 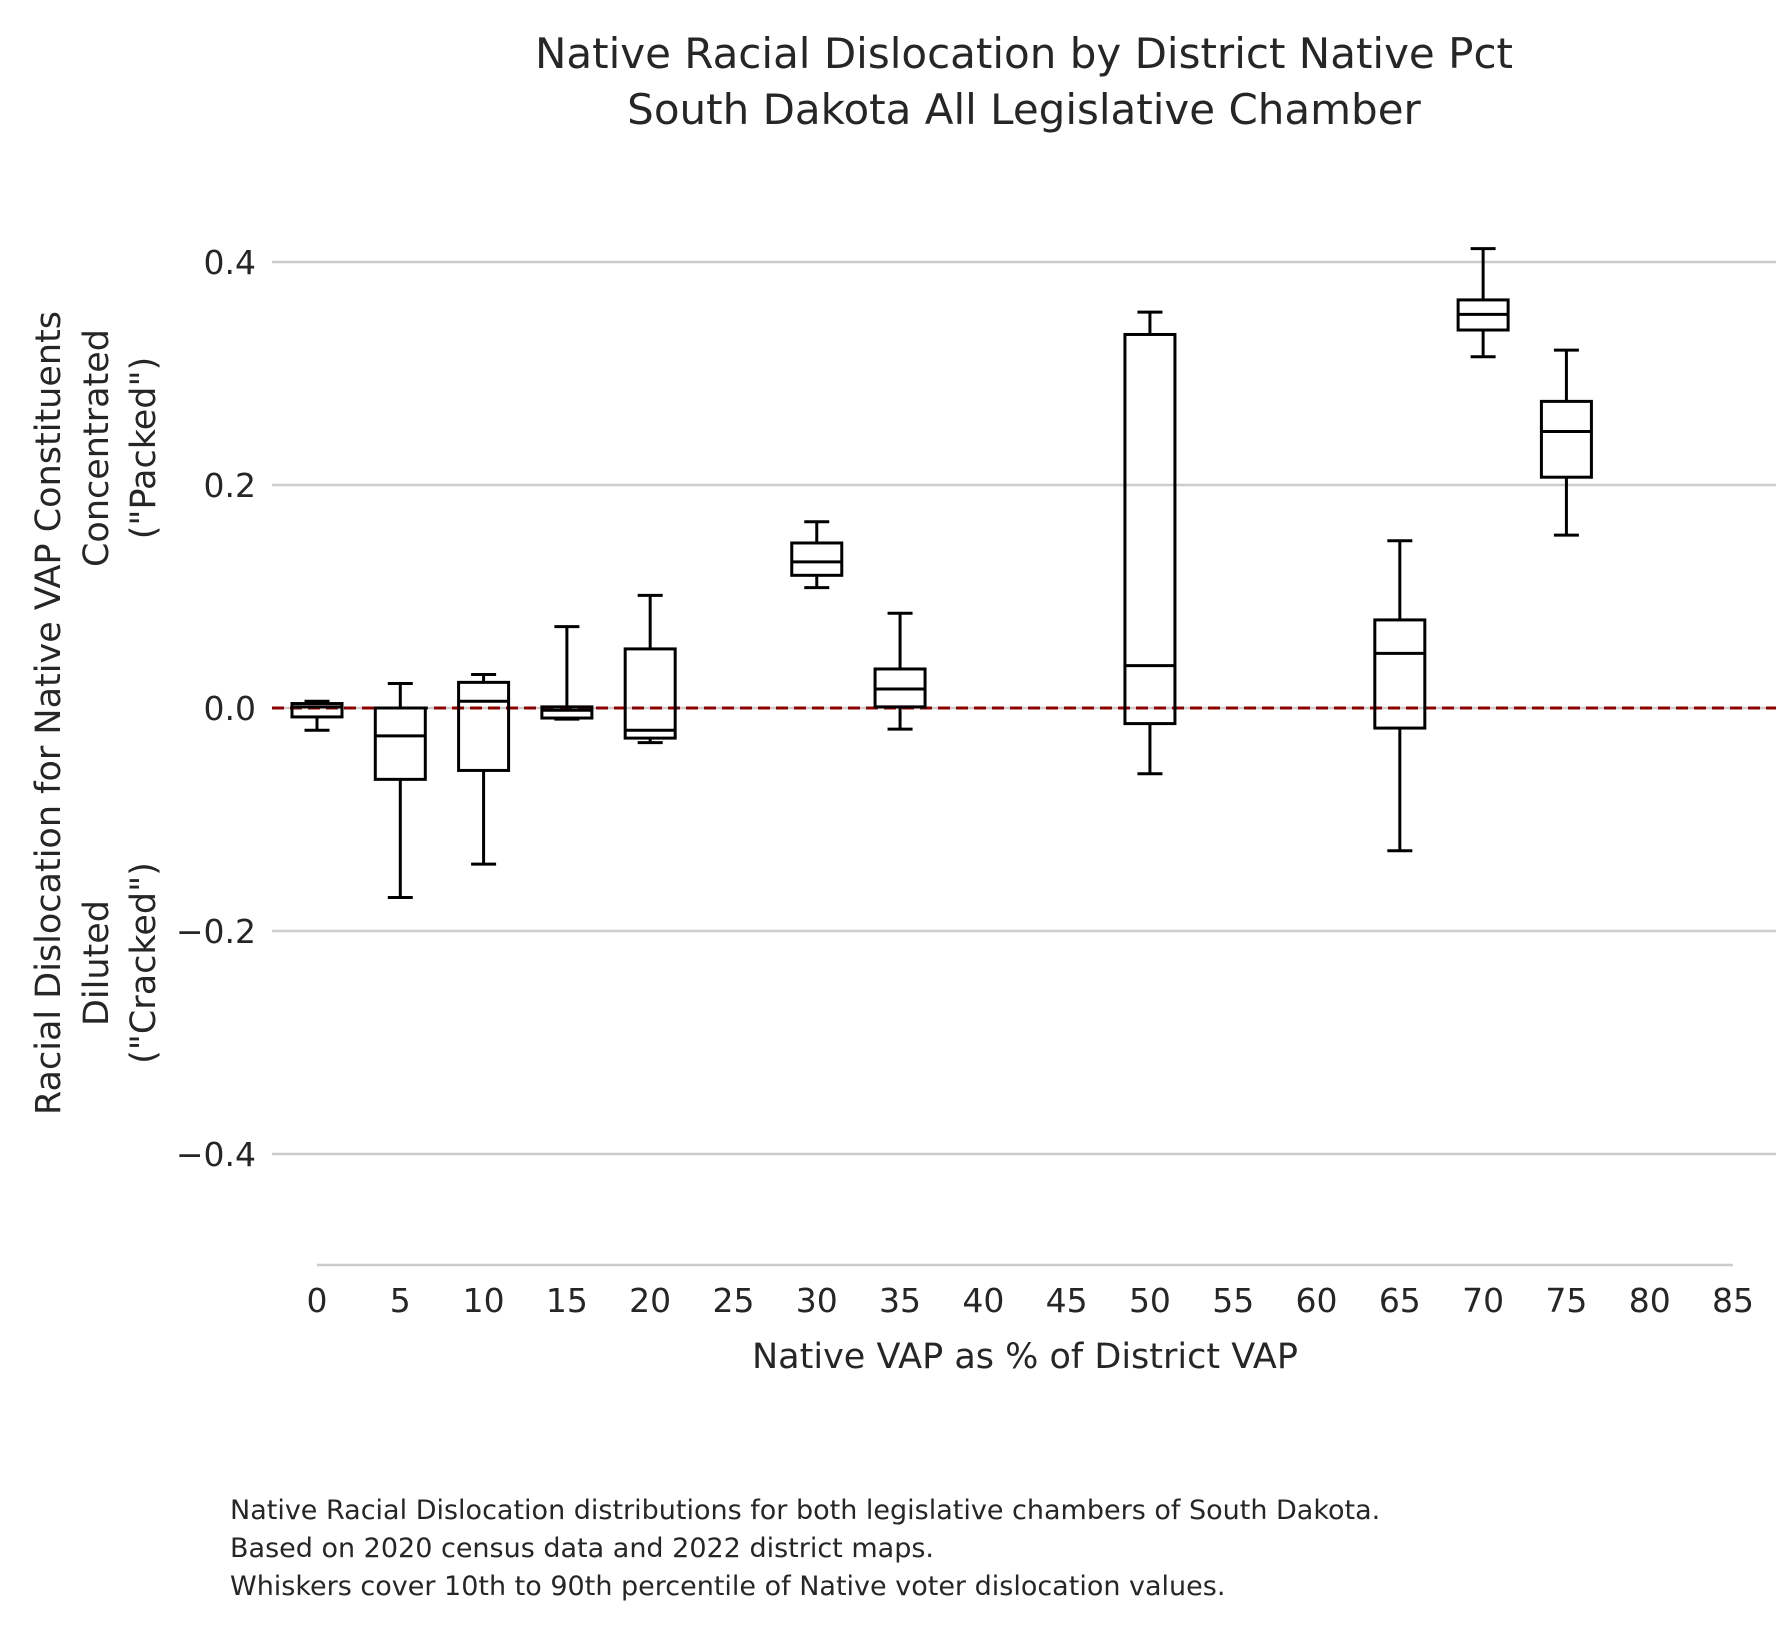 I want to click on x-tick-label: 20, so click(x=650, y=1300).